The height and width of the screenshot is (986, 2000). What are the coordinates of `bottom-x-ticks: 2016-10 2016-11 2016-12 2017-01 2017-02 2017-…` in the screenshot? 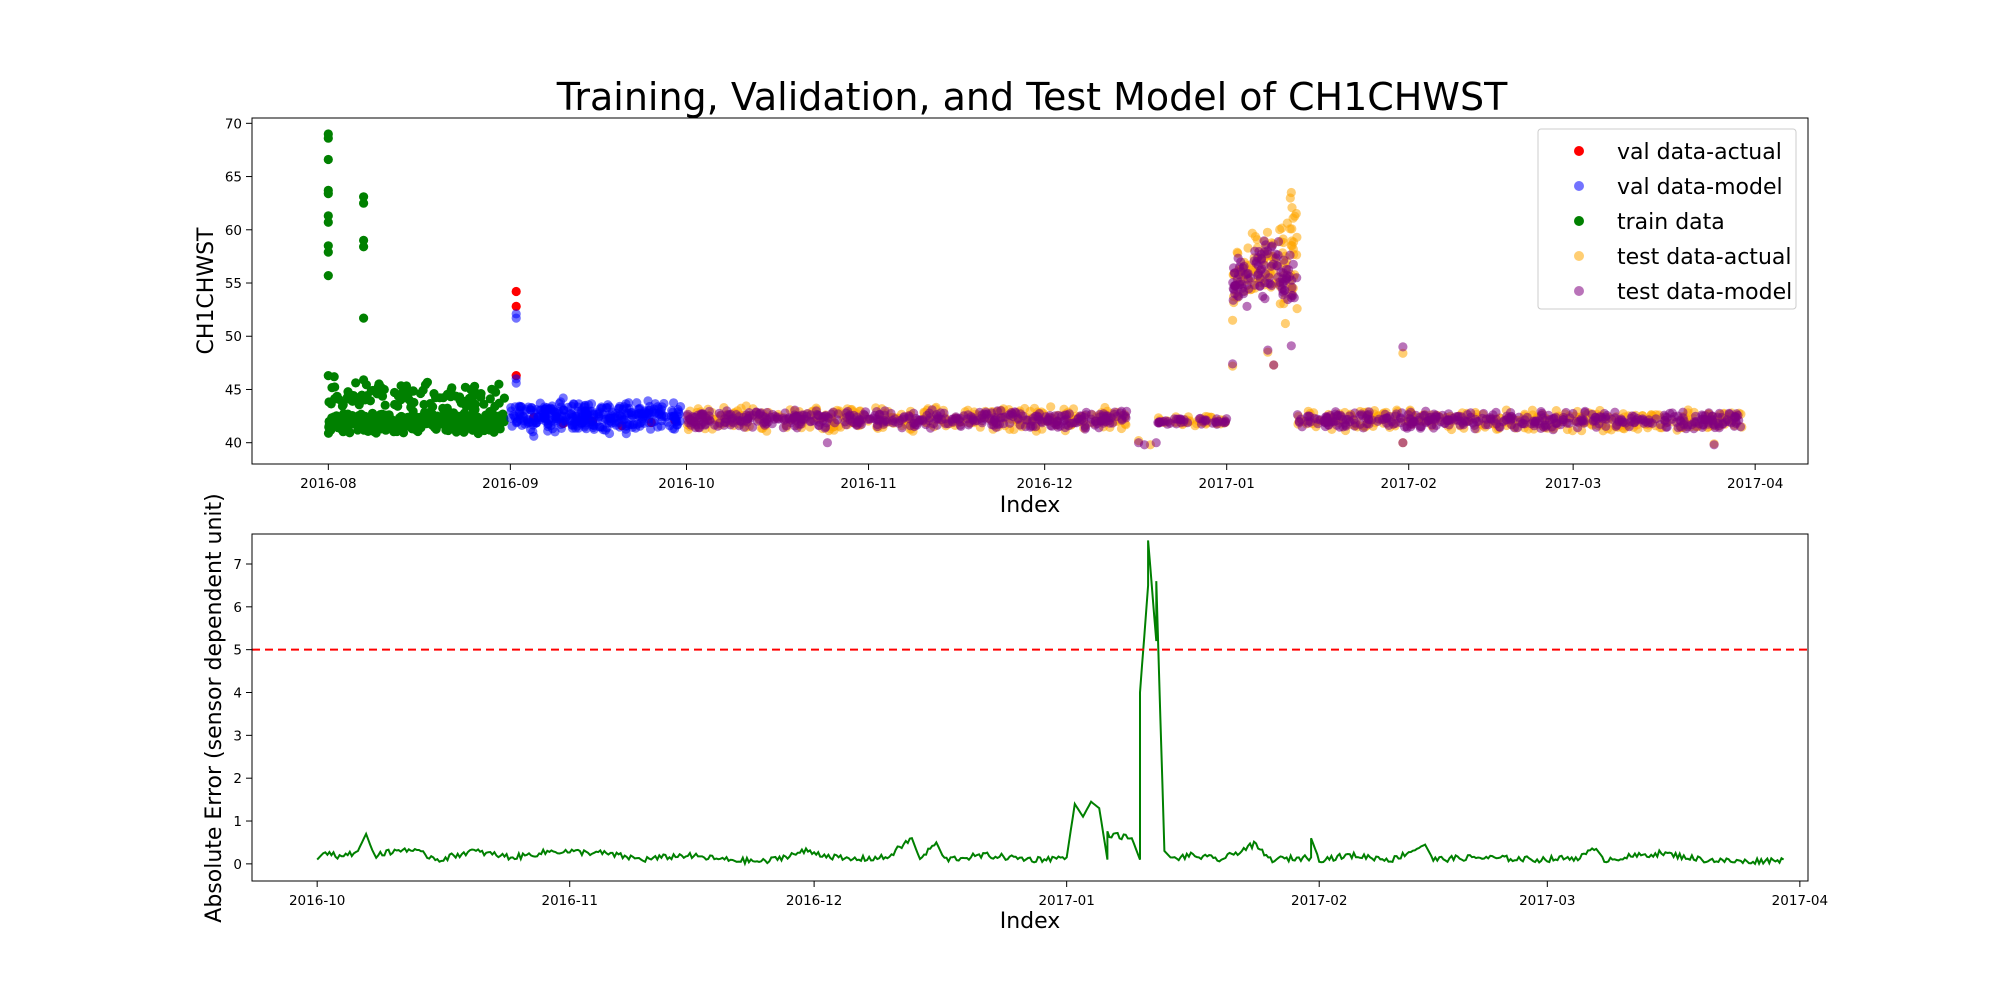 It's located at (1058, 895).